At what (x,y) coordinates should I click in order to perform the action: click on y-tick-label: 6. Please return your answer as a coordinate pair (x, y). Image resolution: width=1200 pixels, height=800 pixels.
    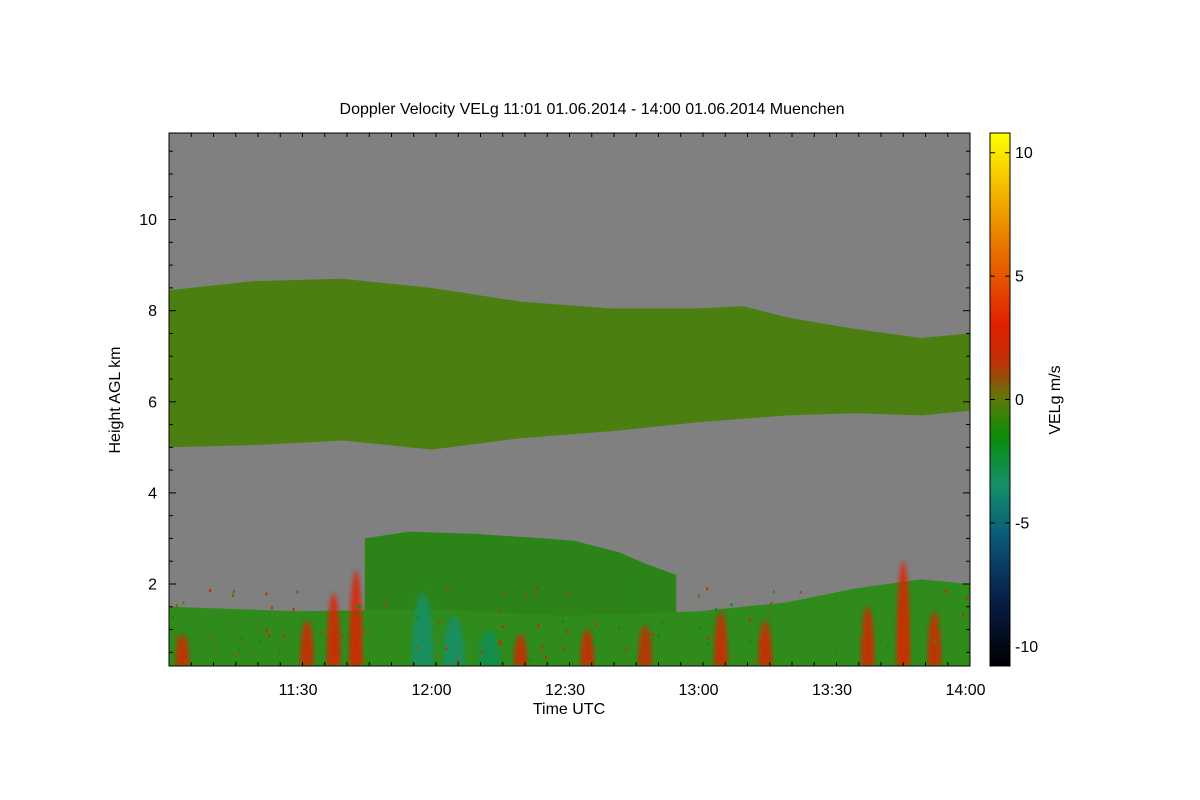
    Looking at the image, I should click on (152, 402).